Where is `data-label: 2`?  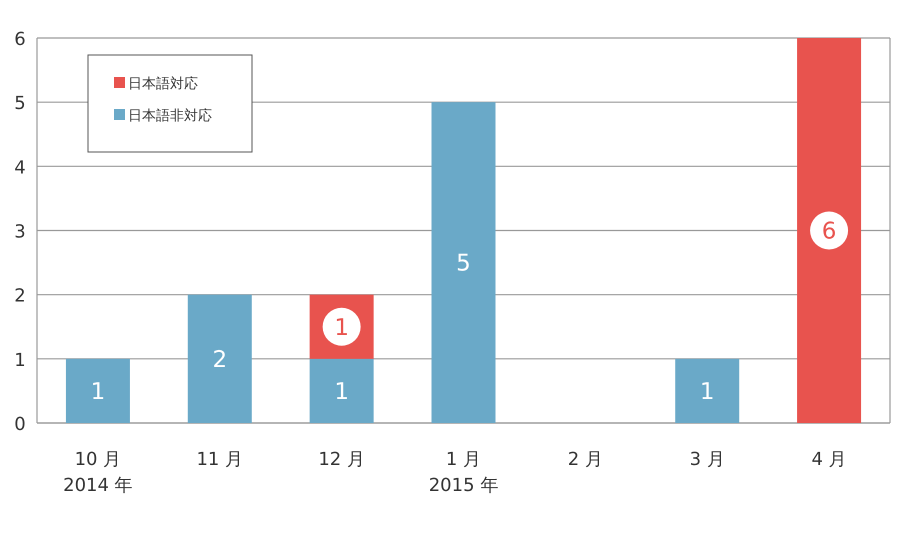
data-label: 2 is located at coordinates (220, 359).